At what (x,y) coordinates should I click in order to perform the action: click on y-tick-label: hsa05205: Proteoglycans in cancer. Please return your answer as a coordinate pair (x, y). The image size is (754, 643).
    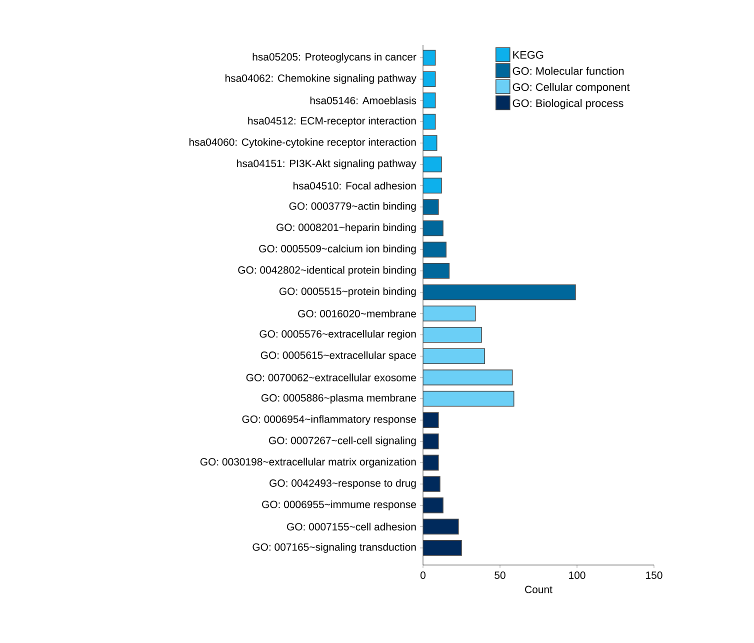
    Looking at the image, I should click on (334, 57).